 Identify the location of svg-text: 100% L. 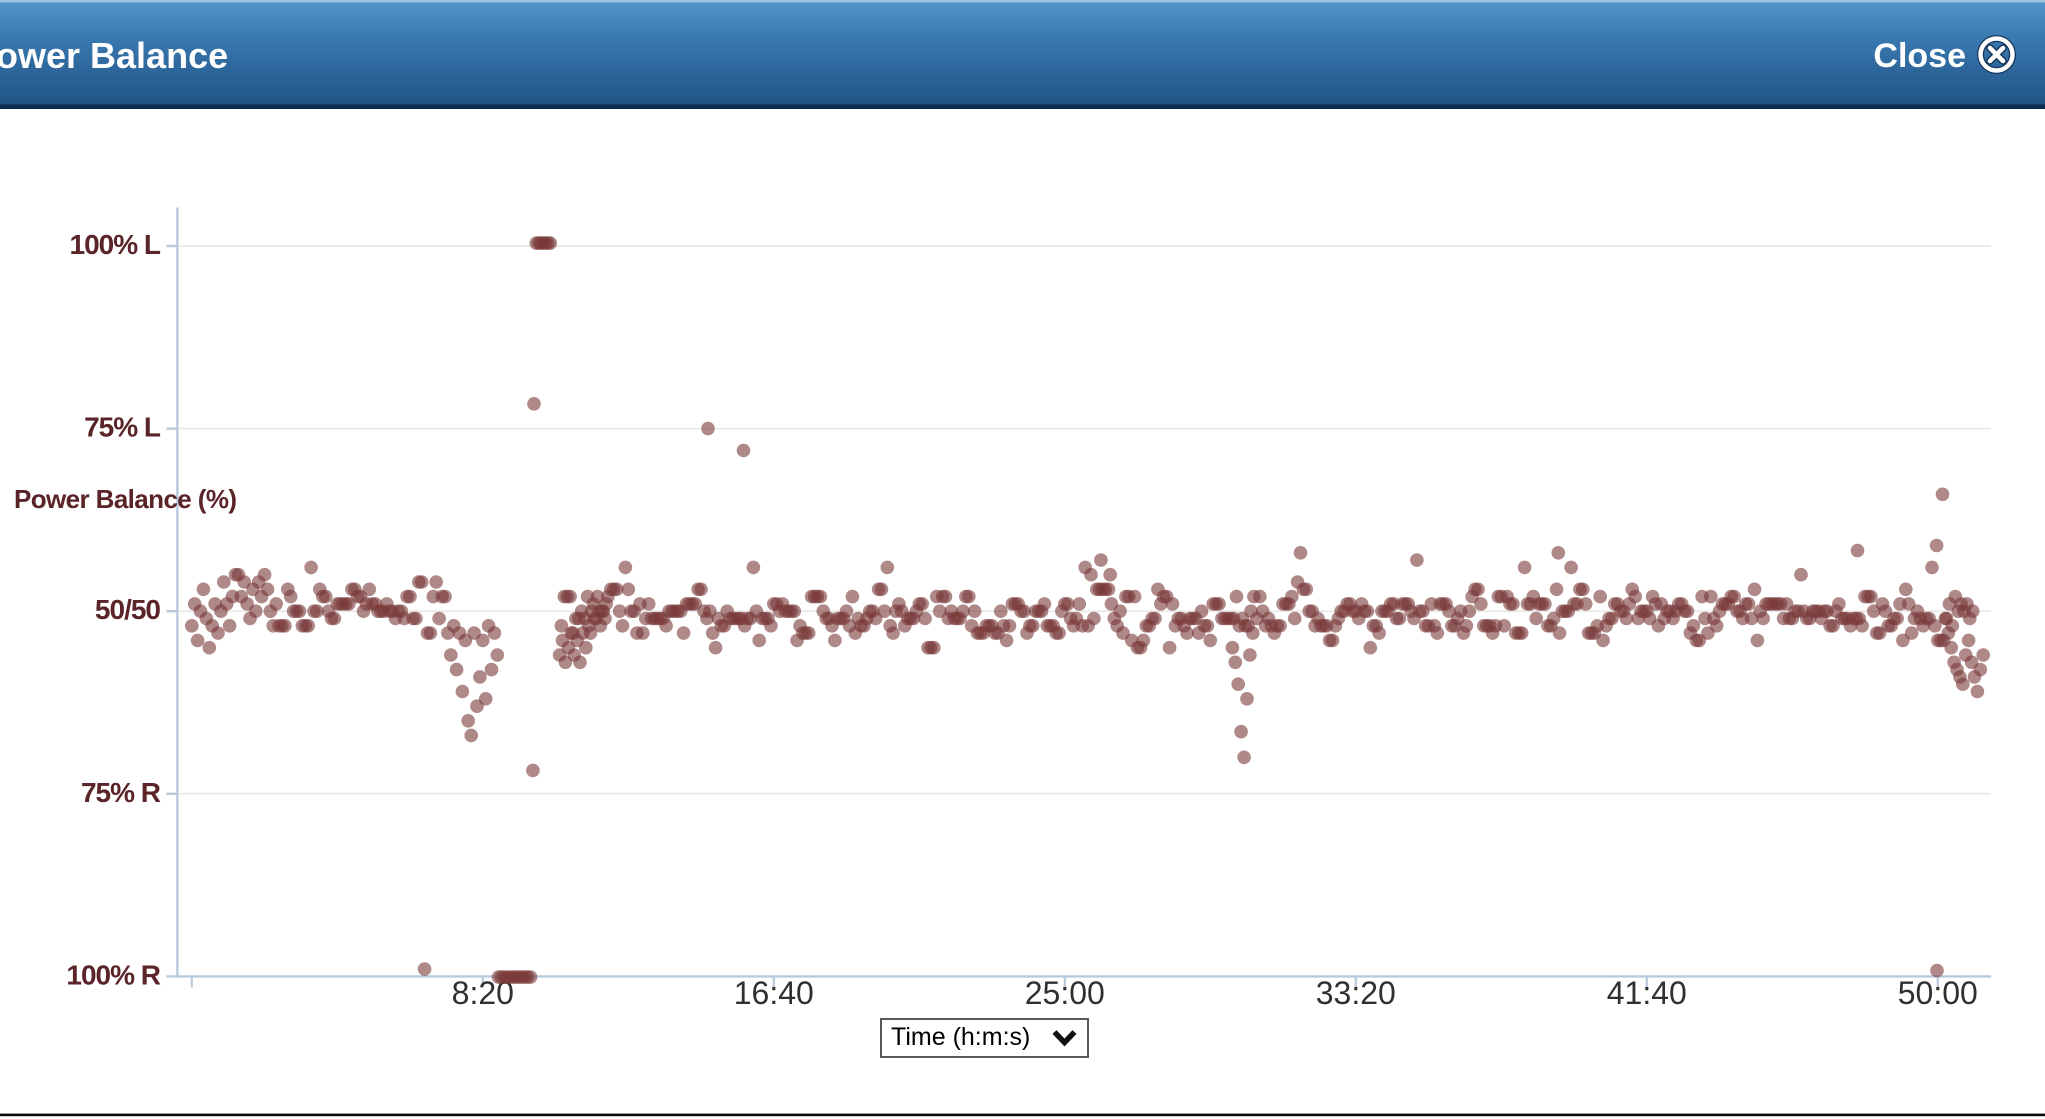
(115, 244).